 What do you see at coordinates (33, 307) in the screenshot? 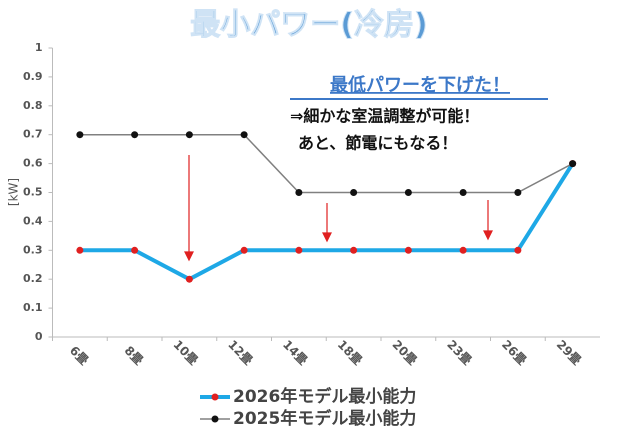
I see `y-tick-label: 0.1` at bounding box center [33, 307].